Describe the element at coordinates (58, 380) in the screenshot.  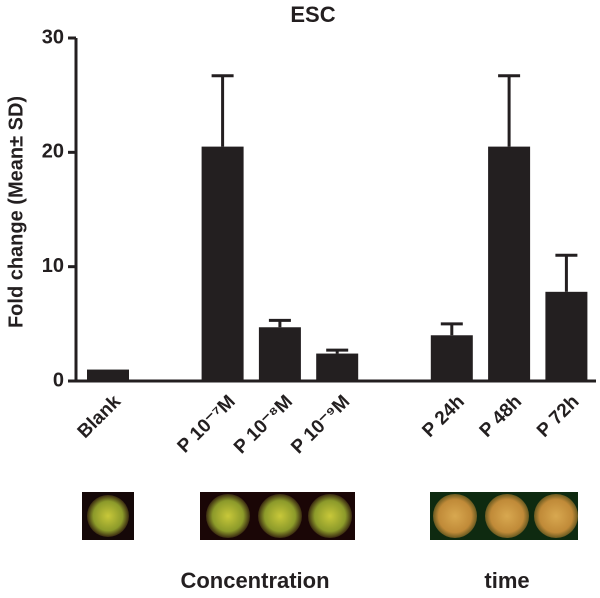
I see `y-tick-label: 0` at that location.